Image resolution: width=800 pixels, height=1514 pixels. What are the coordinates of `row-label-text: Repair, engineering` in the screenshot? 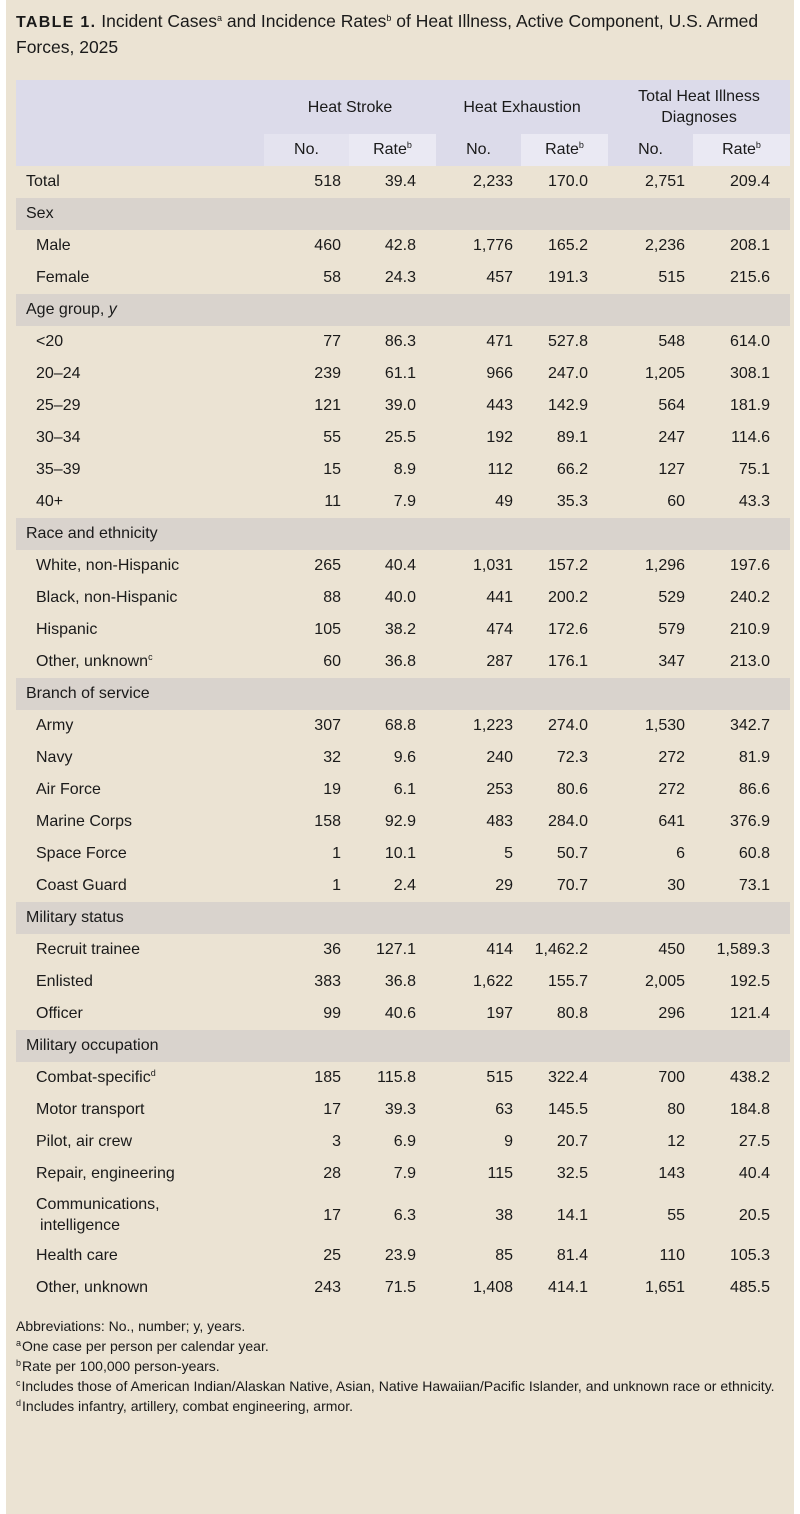 It's located at (105, 1173).